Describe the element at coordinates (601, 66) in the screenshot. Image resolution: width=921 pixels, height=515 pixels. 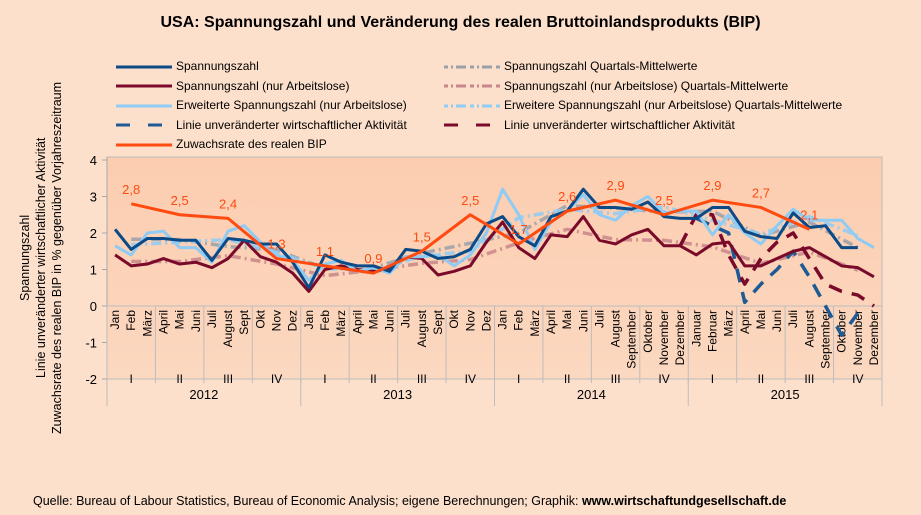
I see `legend-label: Spannungszahl Quartals-Mittelwerte` at that location.